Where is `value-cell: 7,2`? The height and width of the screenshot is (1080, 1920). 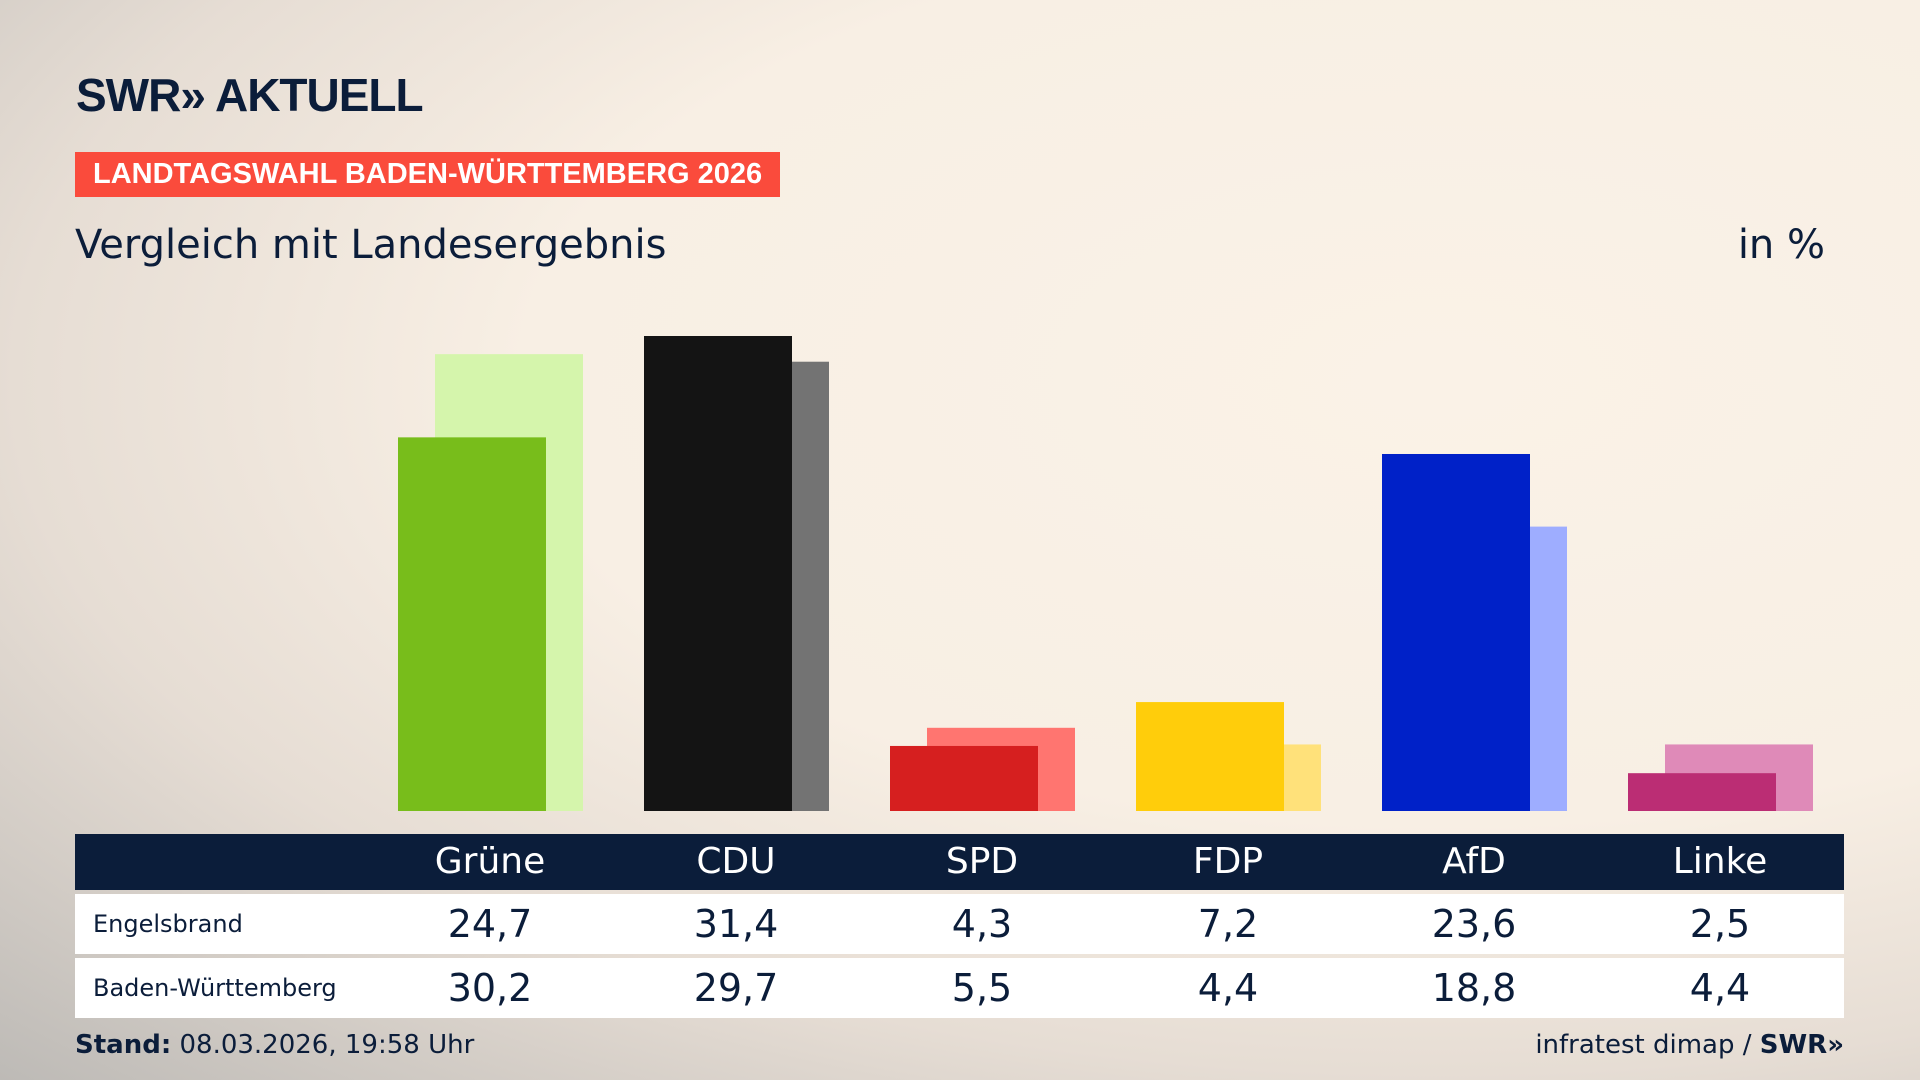
value-cell: 7,2 is located at coordinates (1228, 924).